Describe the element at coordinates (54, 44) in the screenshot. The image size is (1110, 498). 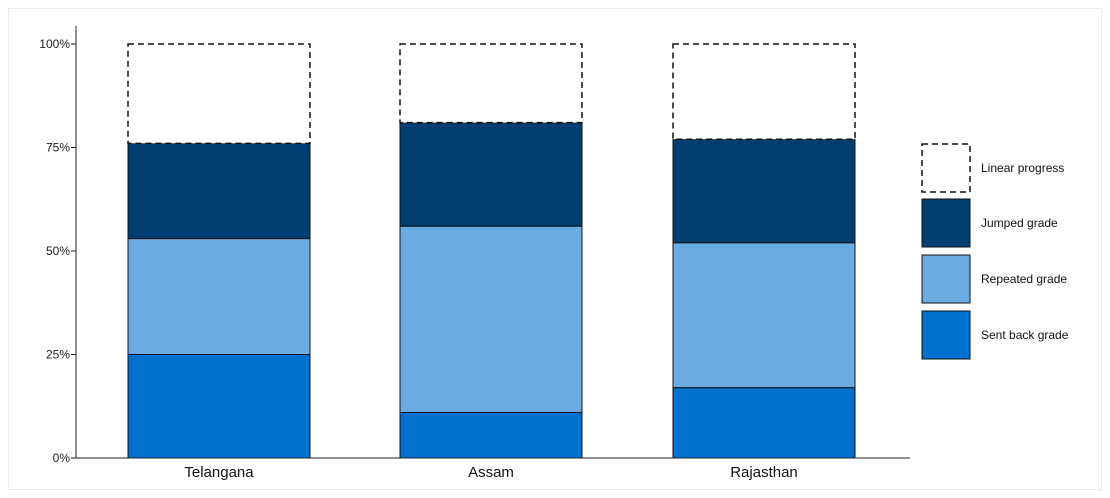
I see `y-tick-label: 100%` at that location.